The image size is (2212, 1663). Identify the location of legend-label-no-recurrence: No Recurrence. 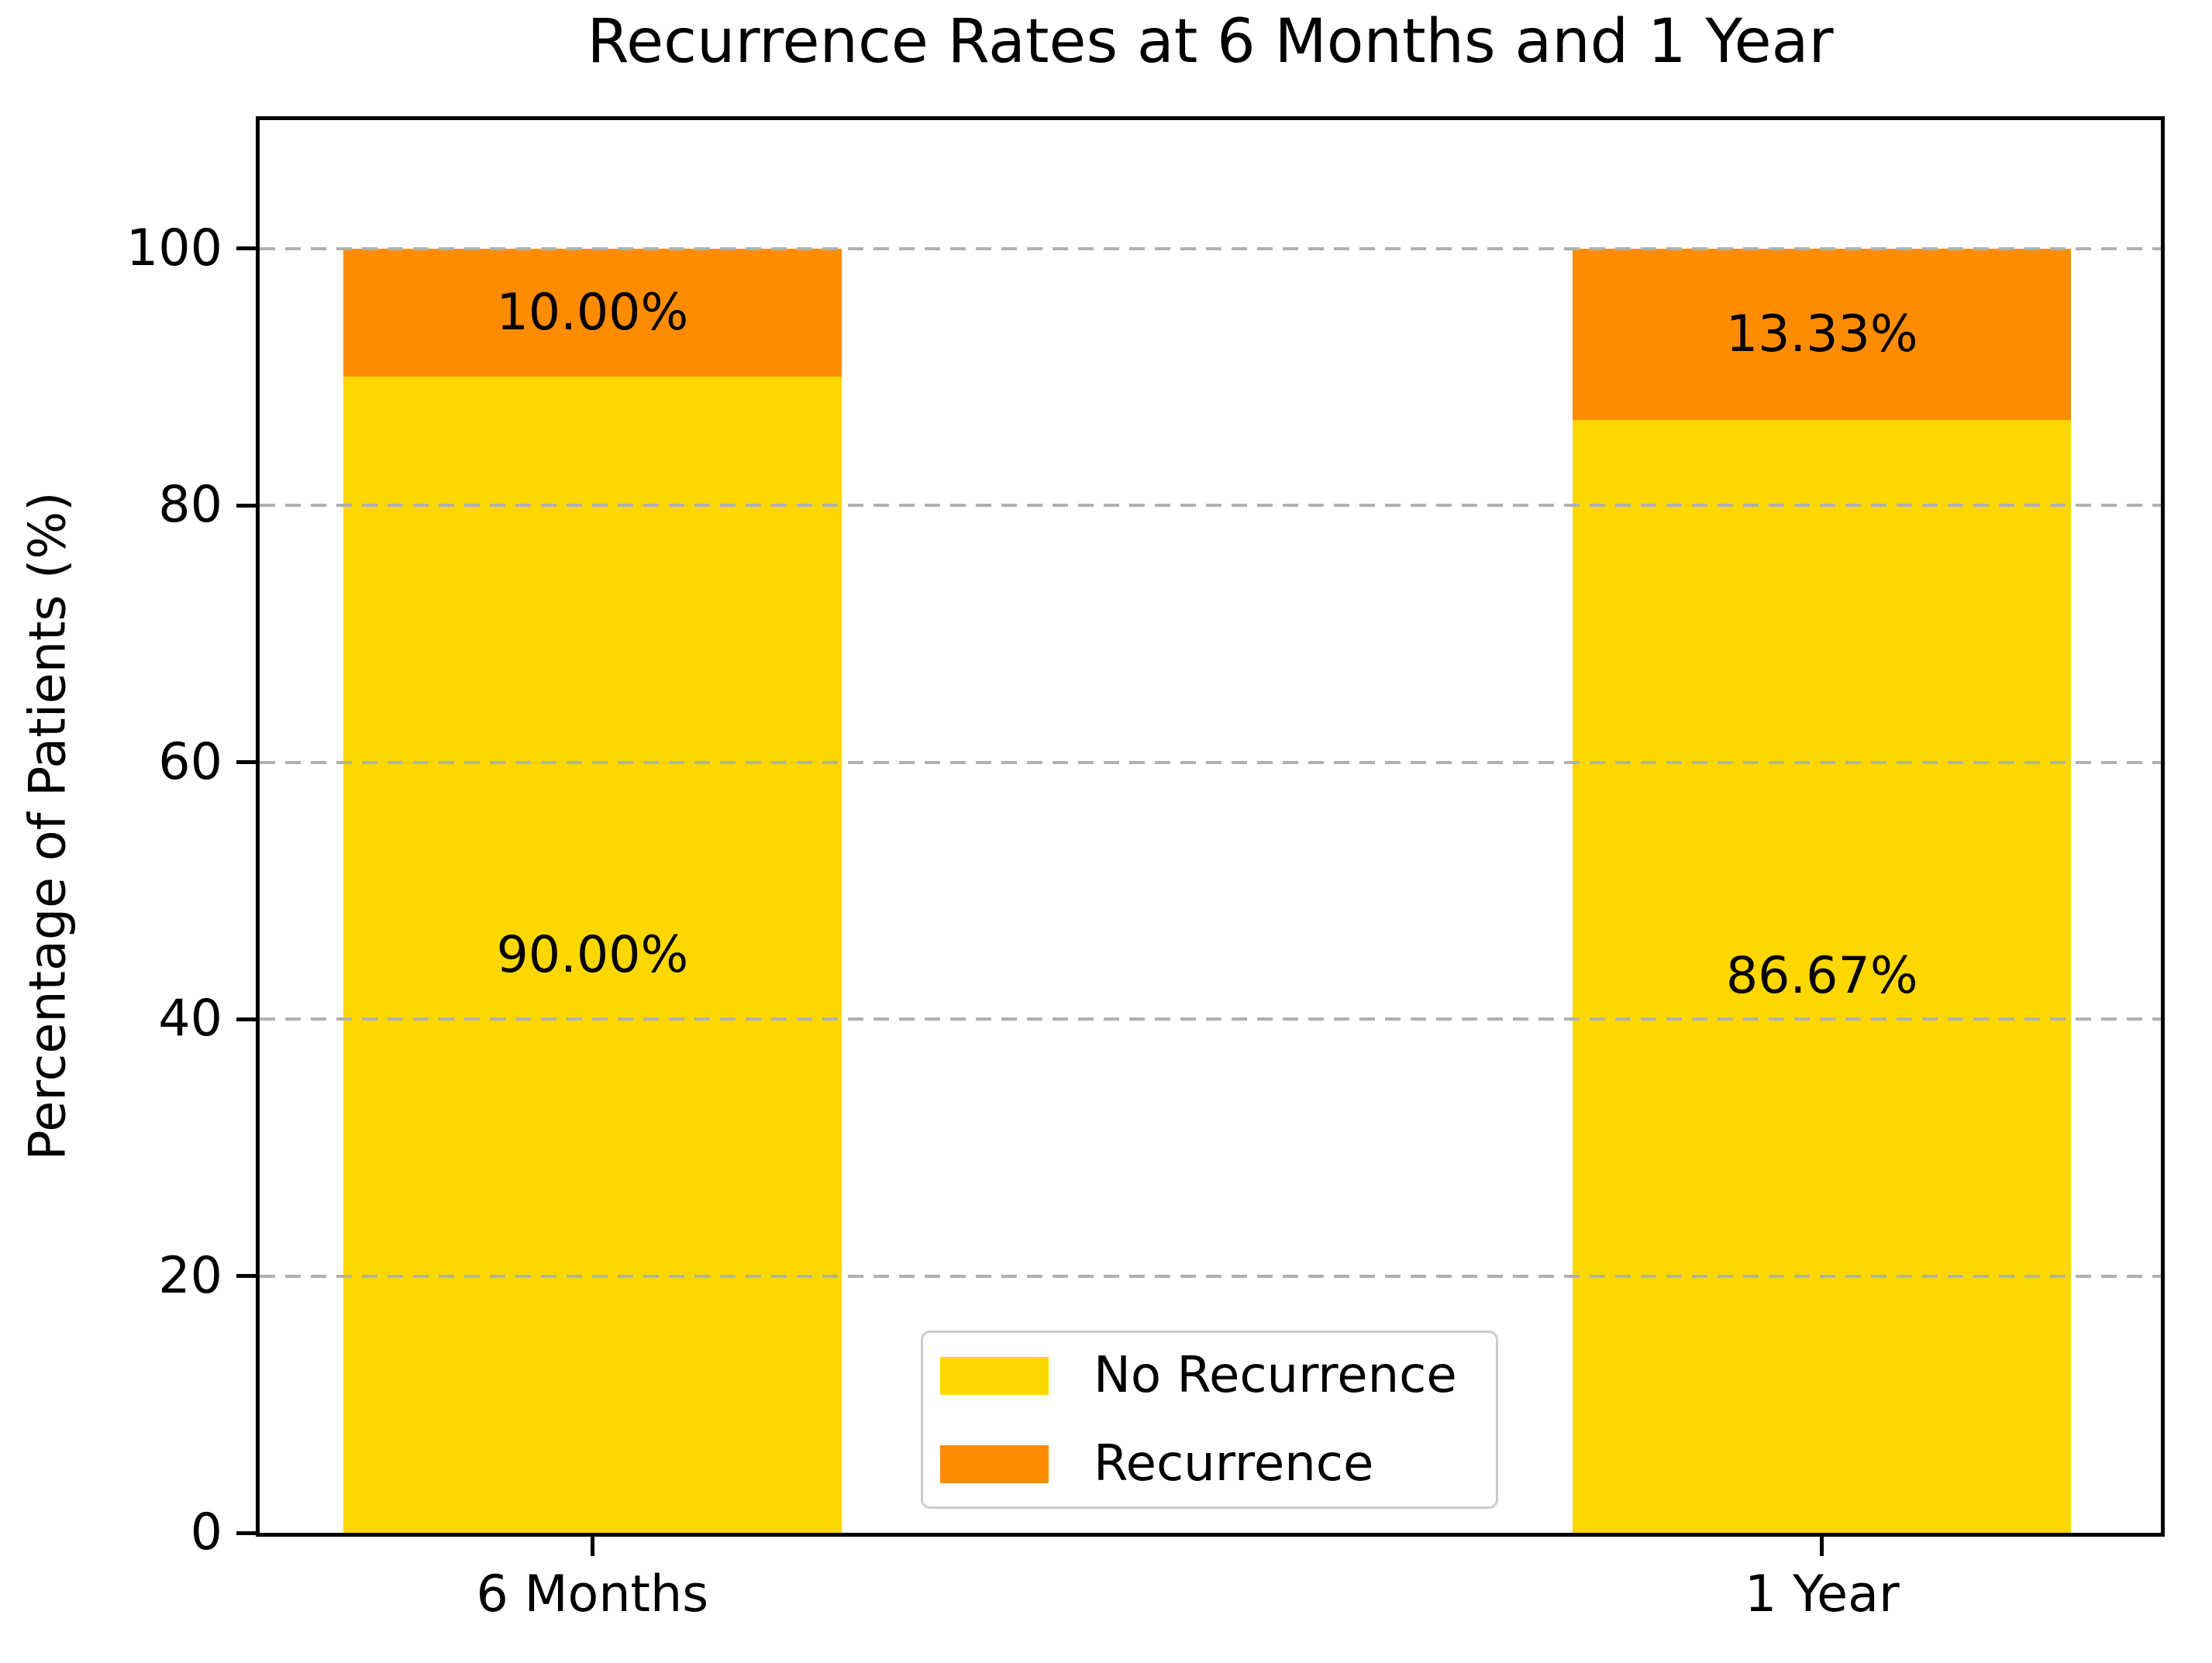
(1275, 1375).